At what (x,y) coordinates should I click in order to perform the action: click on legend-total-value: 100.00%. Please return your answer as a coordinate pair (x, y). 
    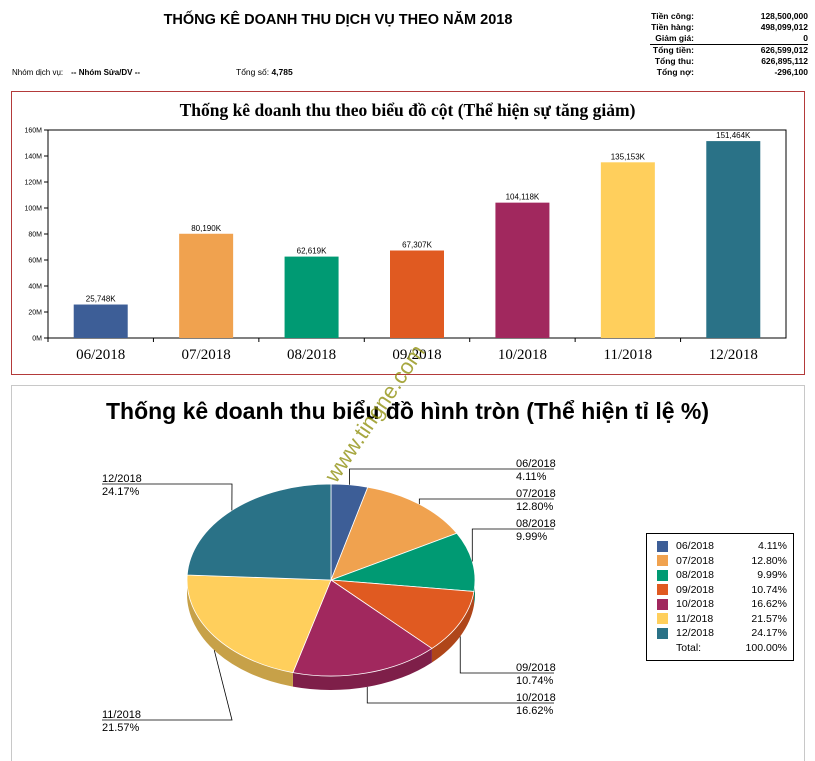
    Looking at the image, I should click on (766, 647).